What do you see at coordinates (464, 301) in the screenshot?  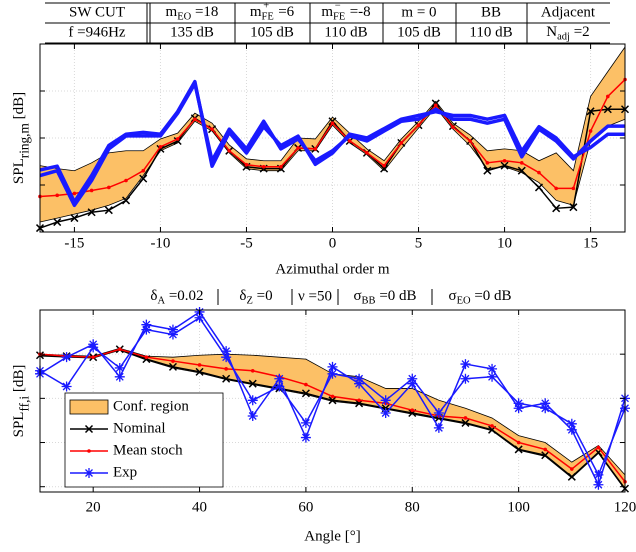 I see `subtitle-item-part: EO` at bounding box center [464, 301].